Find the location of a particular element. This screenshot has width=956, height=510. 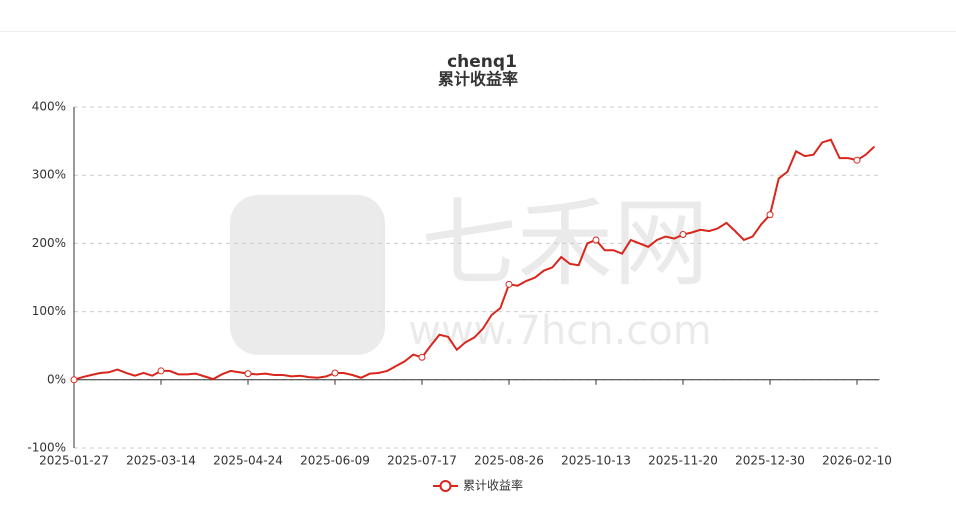

chart-subtitle: 累计收益率 is located at coordinates (478, 79).